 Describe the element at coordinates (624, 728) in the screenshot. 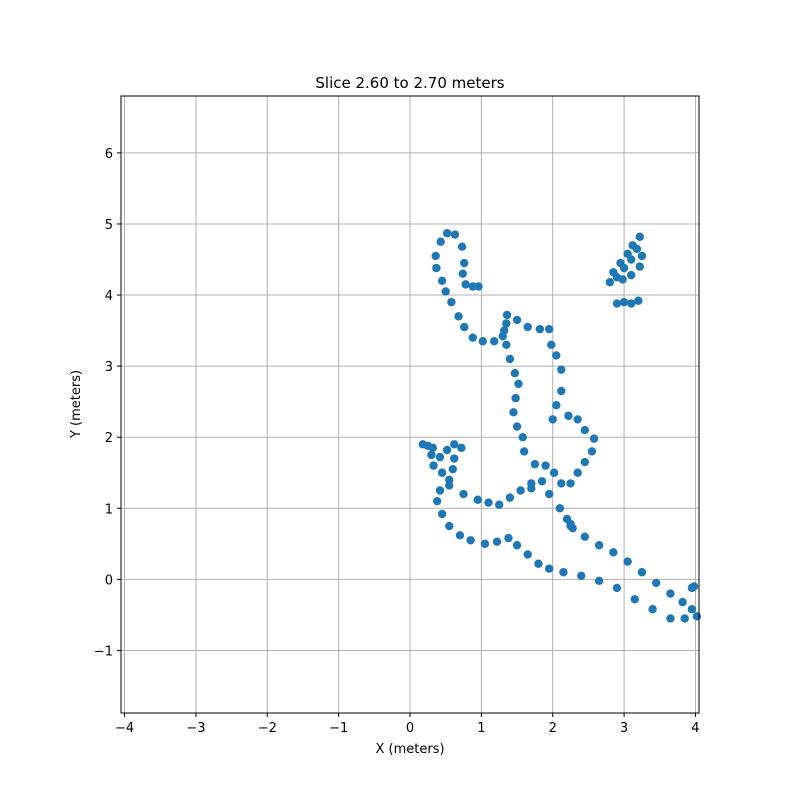

I see `x-tick-label: 3` at that location.